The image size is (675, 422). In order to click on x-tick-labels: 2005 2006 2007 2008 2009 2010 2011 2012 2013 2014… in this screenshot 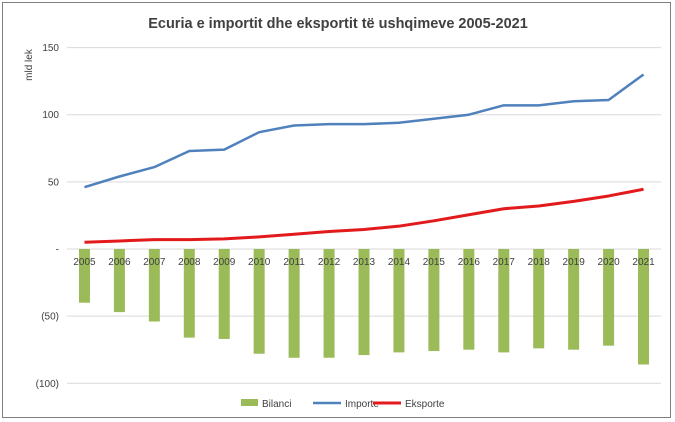, I will do `click(364, 262)`.